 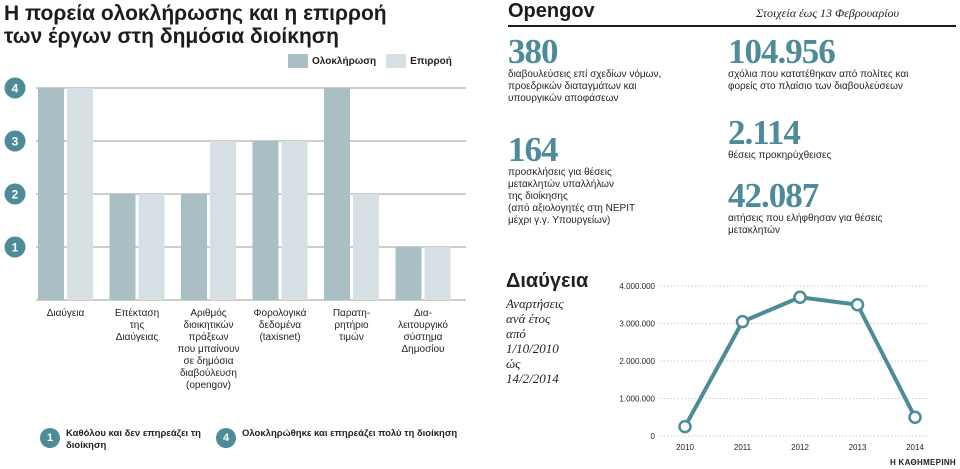 I want to click on x-category-label: Δια-λειτουργικό σύστημα Δημοσίου, so click(x=423, y=331).